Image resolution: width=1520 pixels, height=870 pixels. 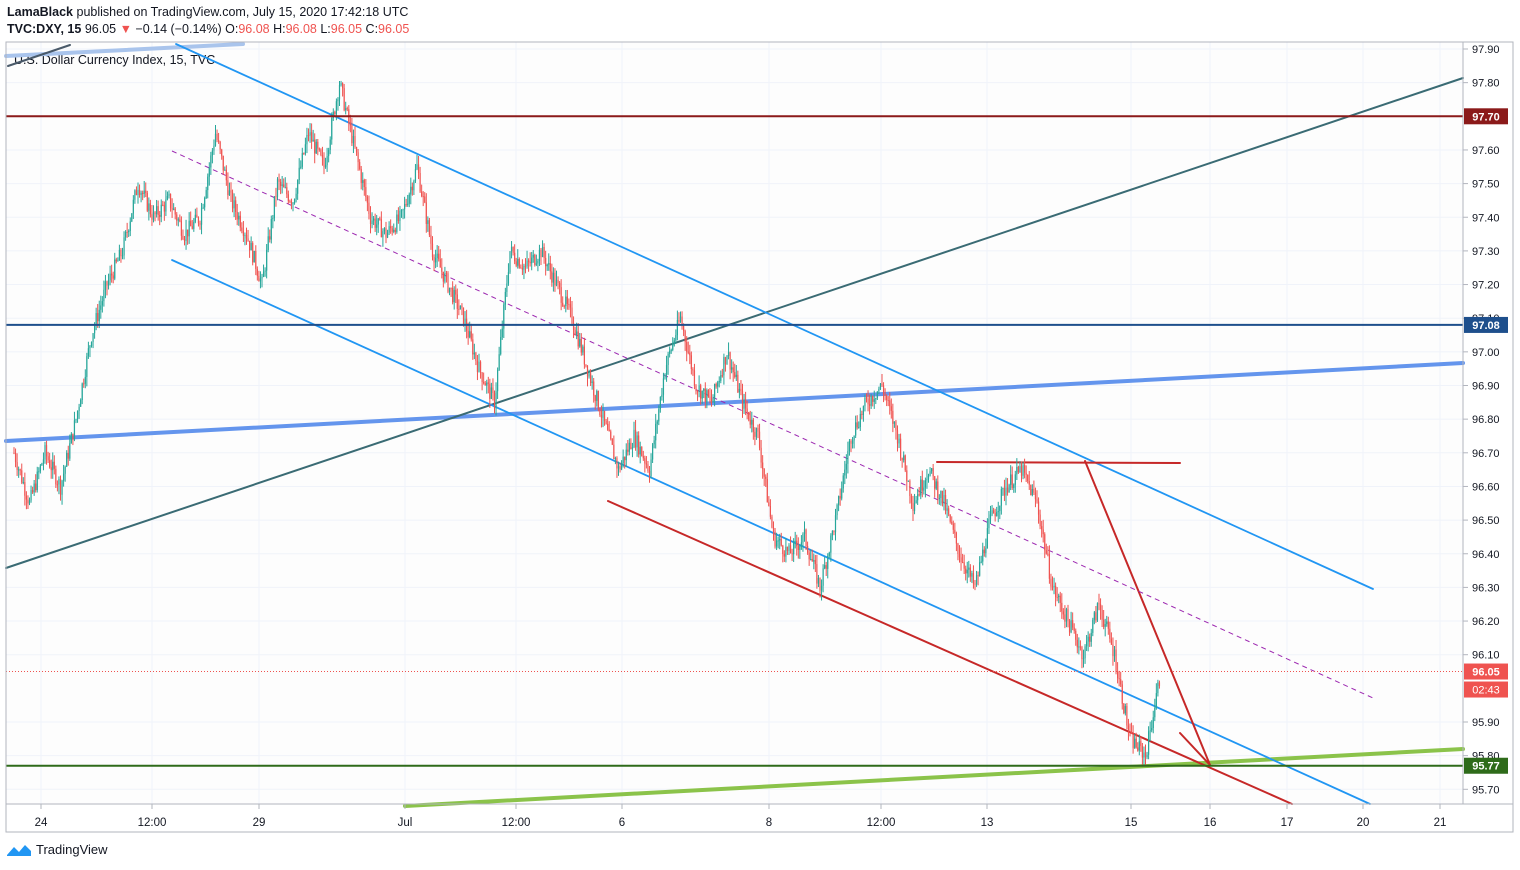 I want to click on author-name: LamaBlack, so click(x=40, y=12).